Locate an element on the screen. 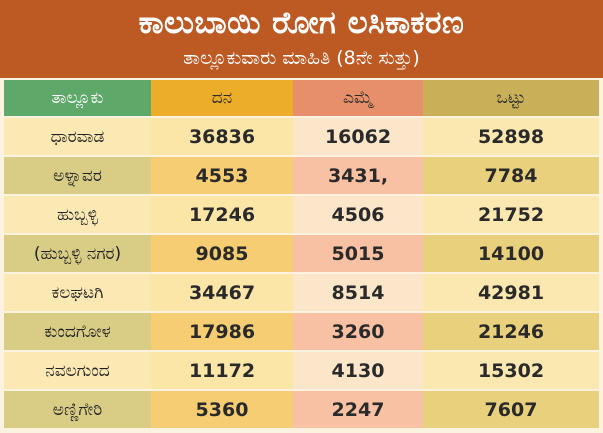 The width and height of the screenshot is (603, 433). table-header-row: ತಾಲ್ಲೂಕು ದನ ಎಮ್ಮೆ ಒಟ್ಟು is located at coordinates (301, 99).